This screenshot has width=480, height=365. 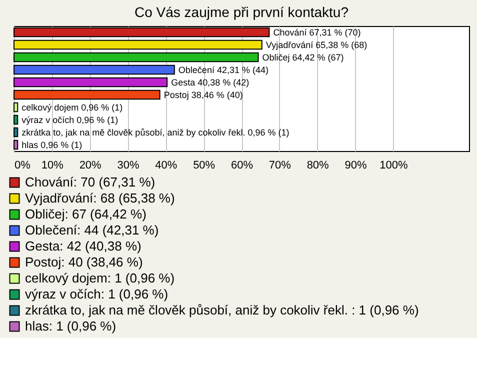 What do you see at coordinates (156, 132) in the screenshot?
I see `category-label: zkrátka to, jak na mě člověk působí, aniž by cokoliv řekl. 0,96 % (1)` at bounding box center [156, 132].